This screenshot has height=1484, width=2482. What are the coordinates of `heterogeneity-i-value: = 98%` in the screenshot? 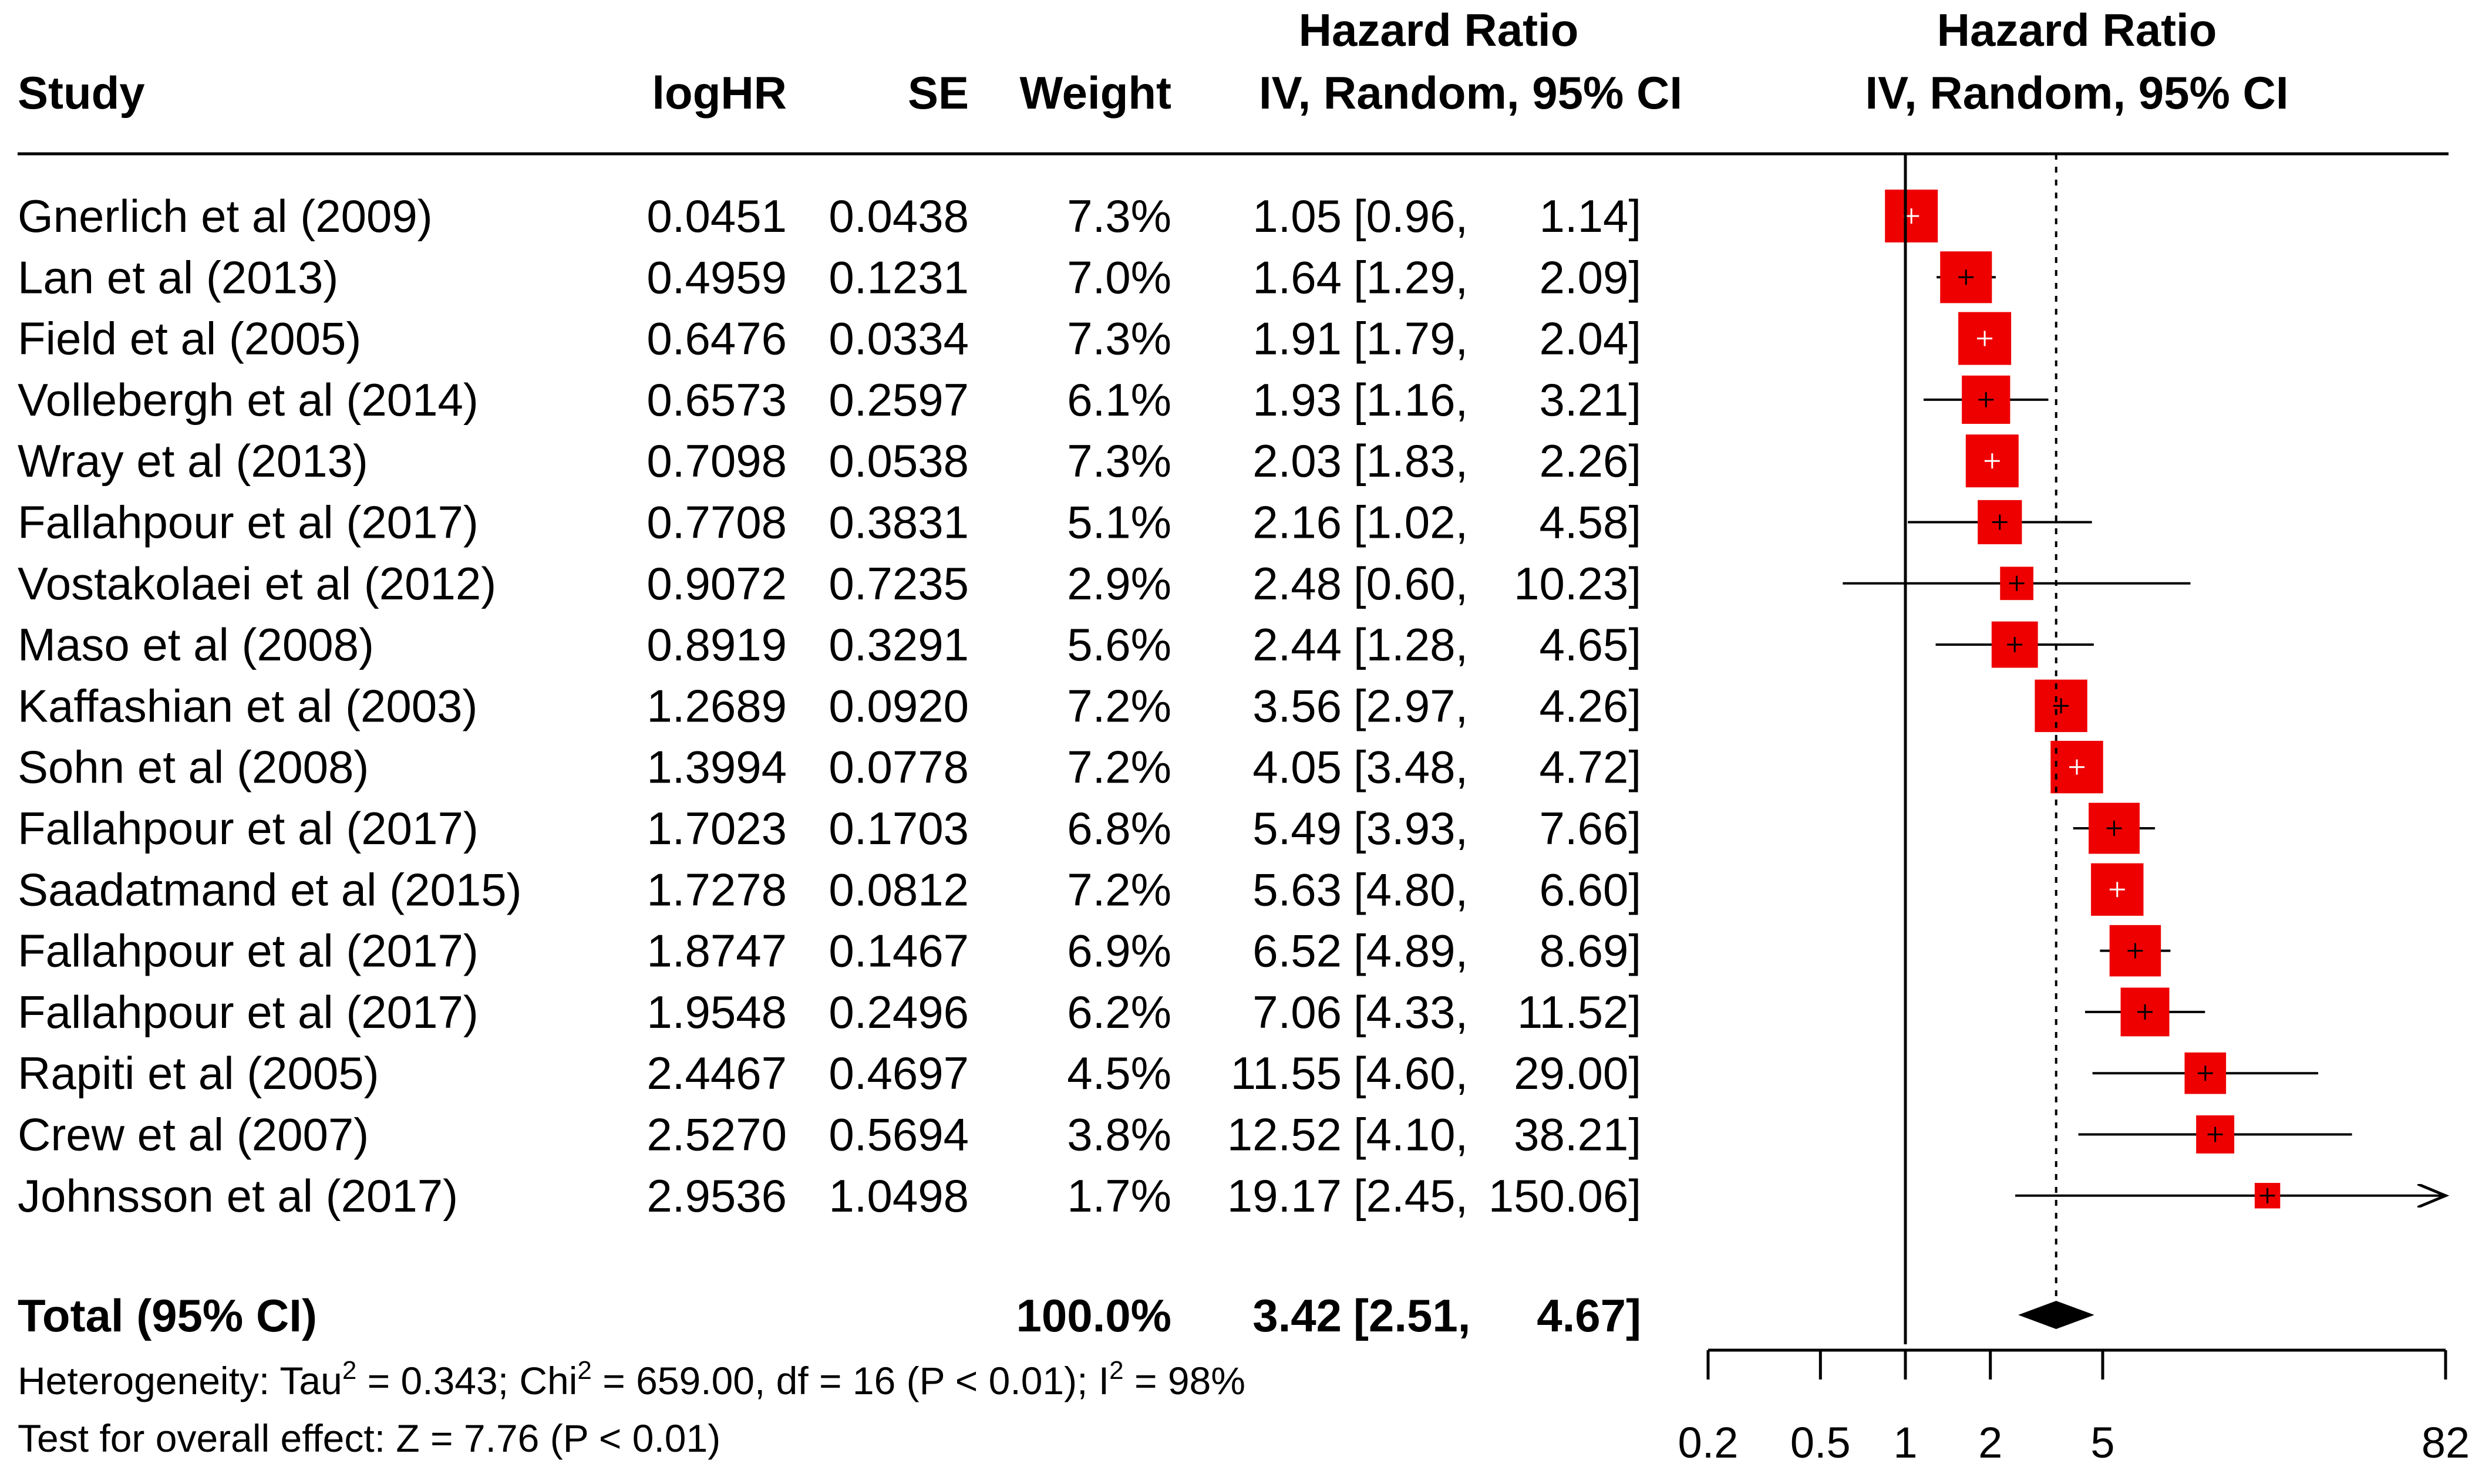 It's located at (1184, 1380).